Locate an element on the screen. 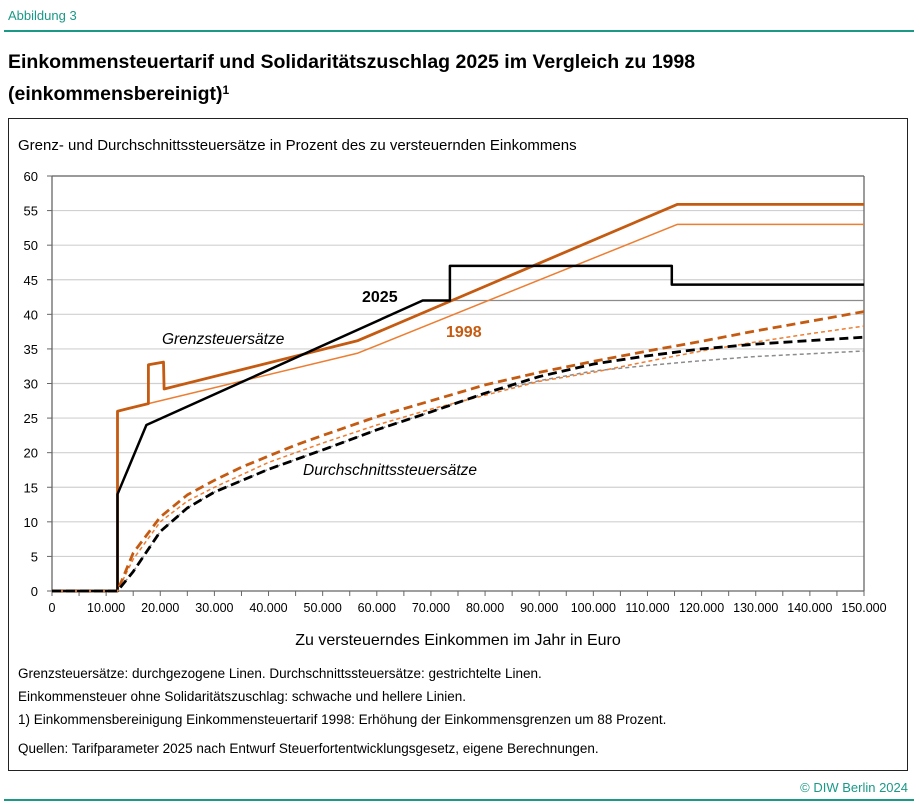 This screenshot has height=804, width=920. x-tick-label: 120.000 is located at coordinates (701, 608).